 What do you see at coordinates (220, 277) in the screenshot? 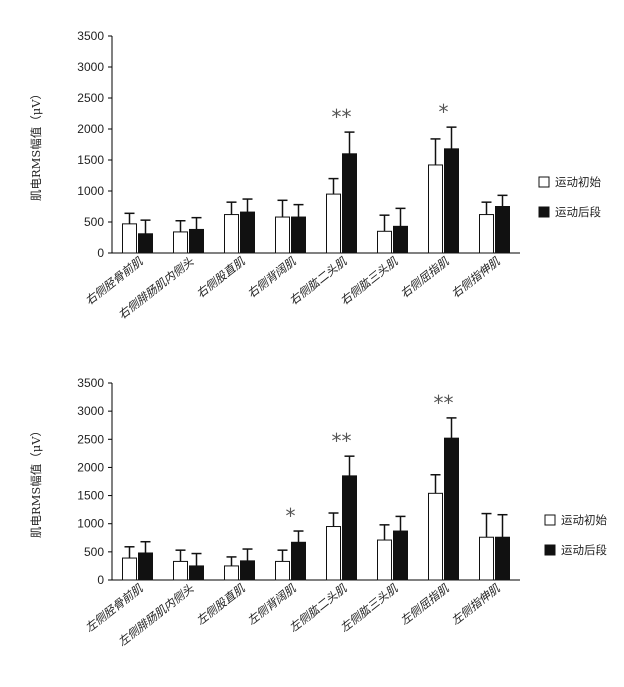
I see `x-category-label: 右侧股直肌` at bounding box center [220, 277].